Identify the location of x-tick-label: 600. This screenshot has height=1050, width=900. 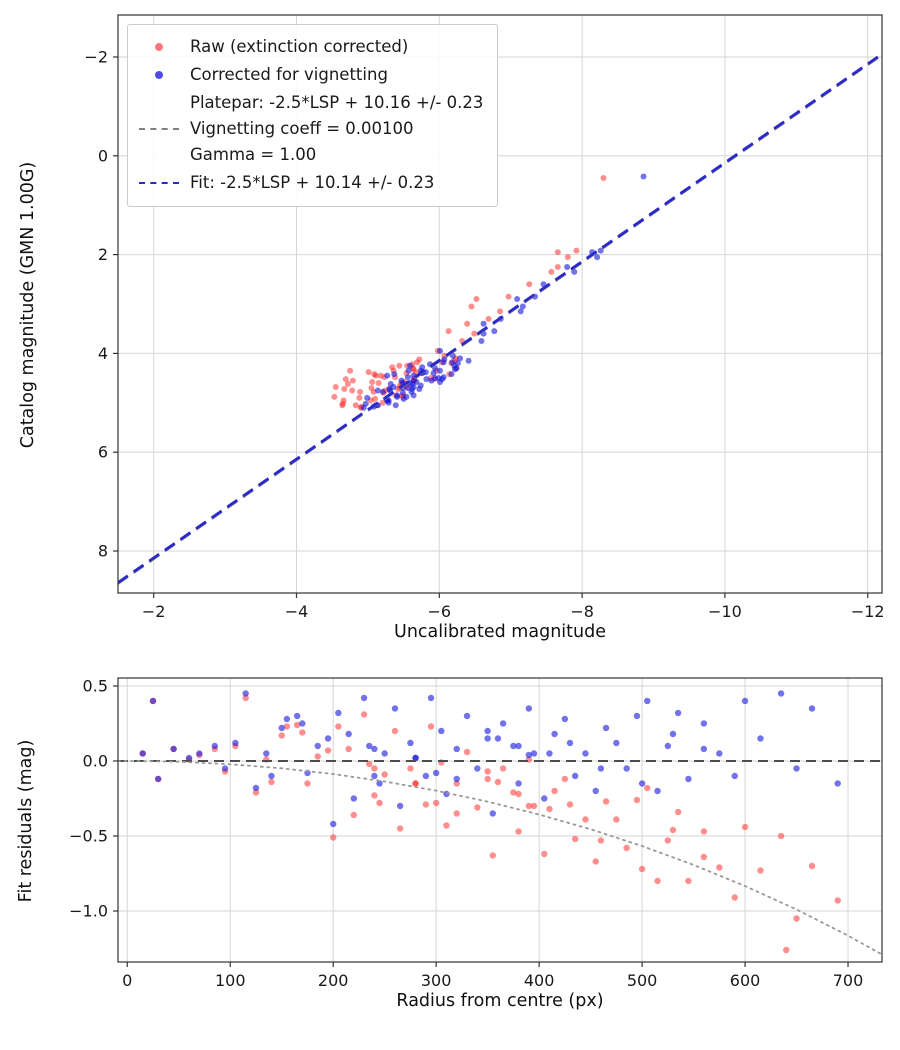
(745, 980).